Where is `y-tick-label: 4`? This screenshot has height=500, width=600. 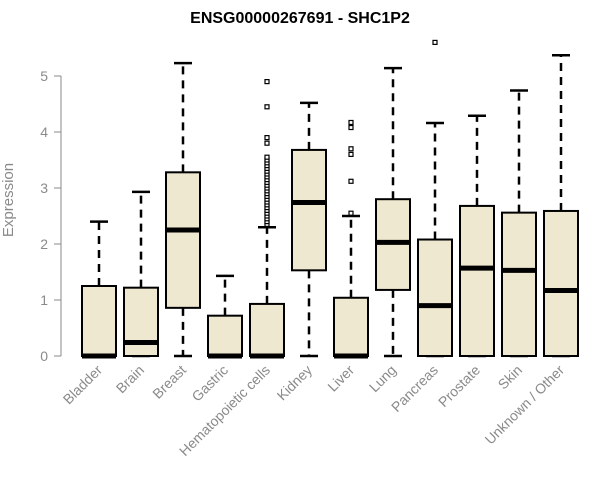
y-tick-label: 4 is located at coordinates (44, 132).